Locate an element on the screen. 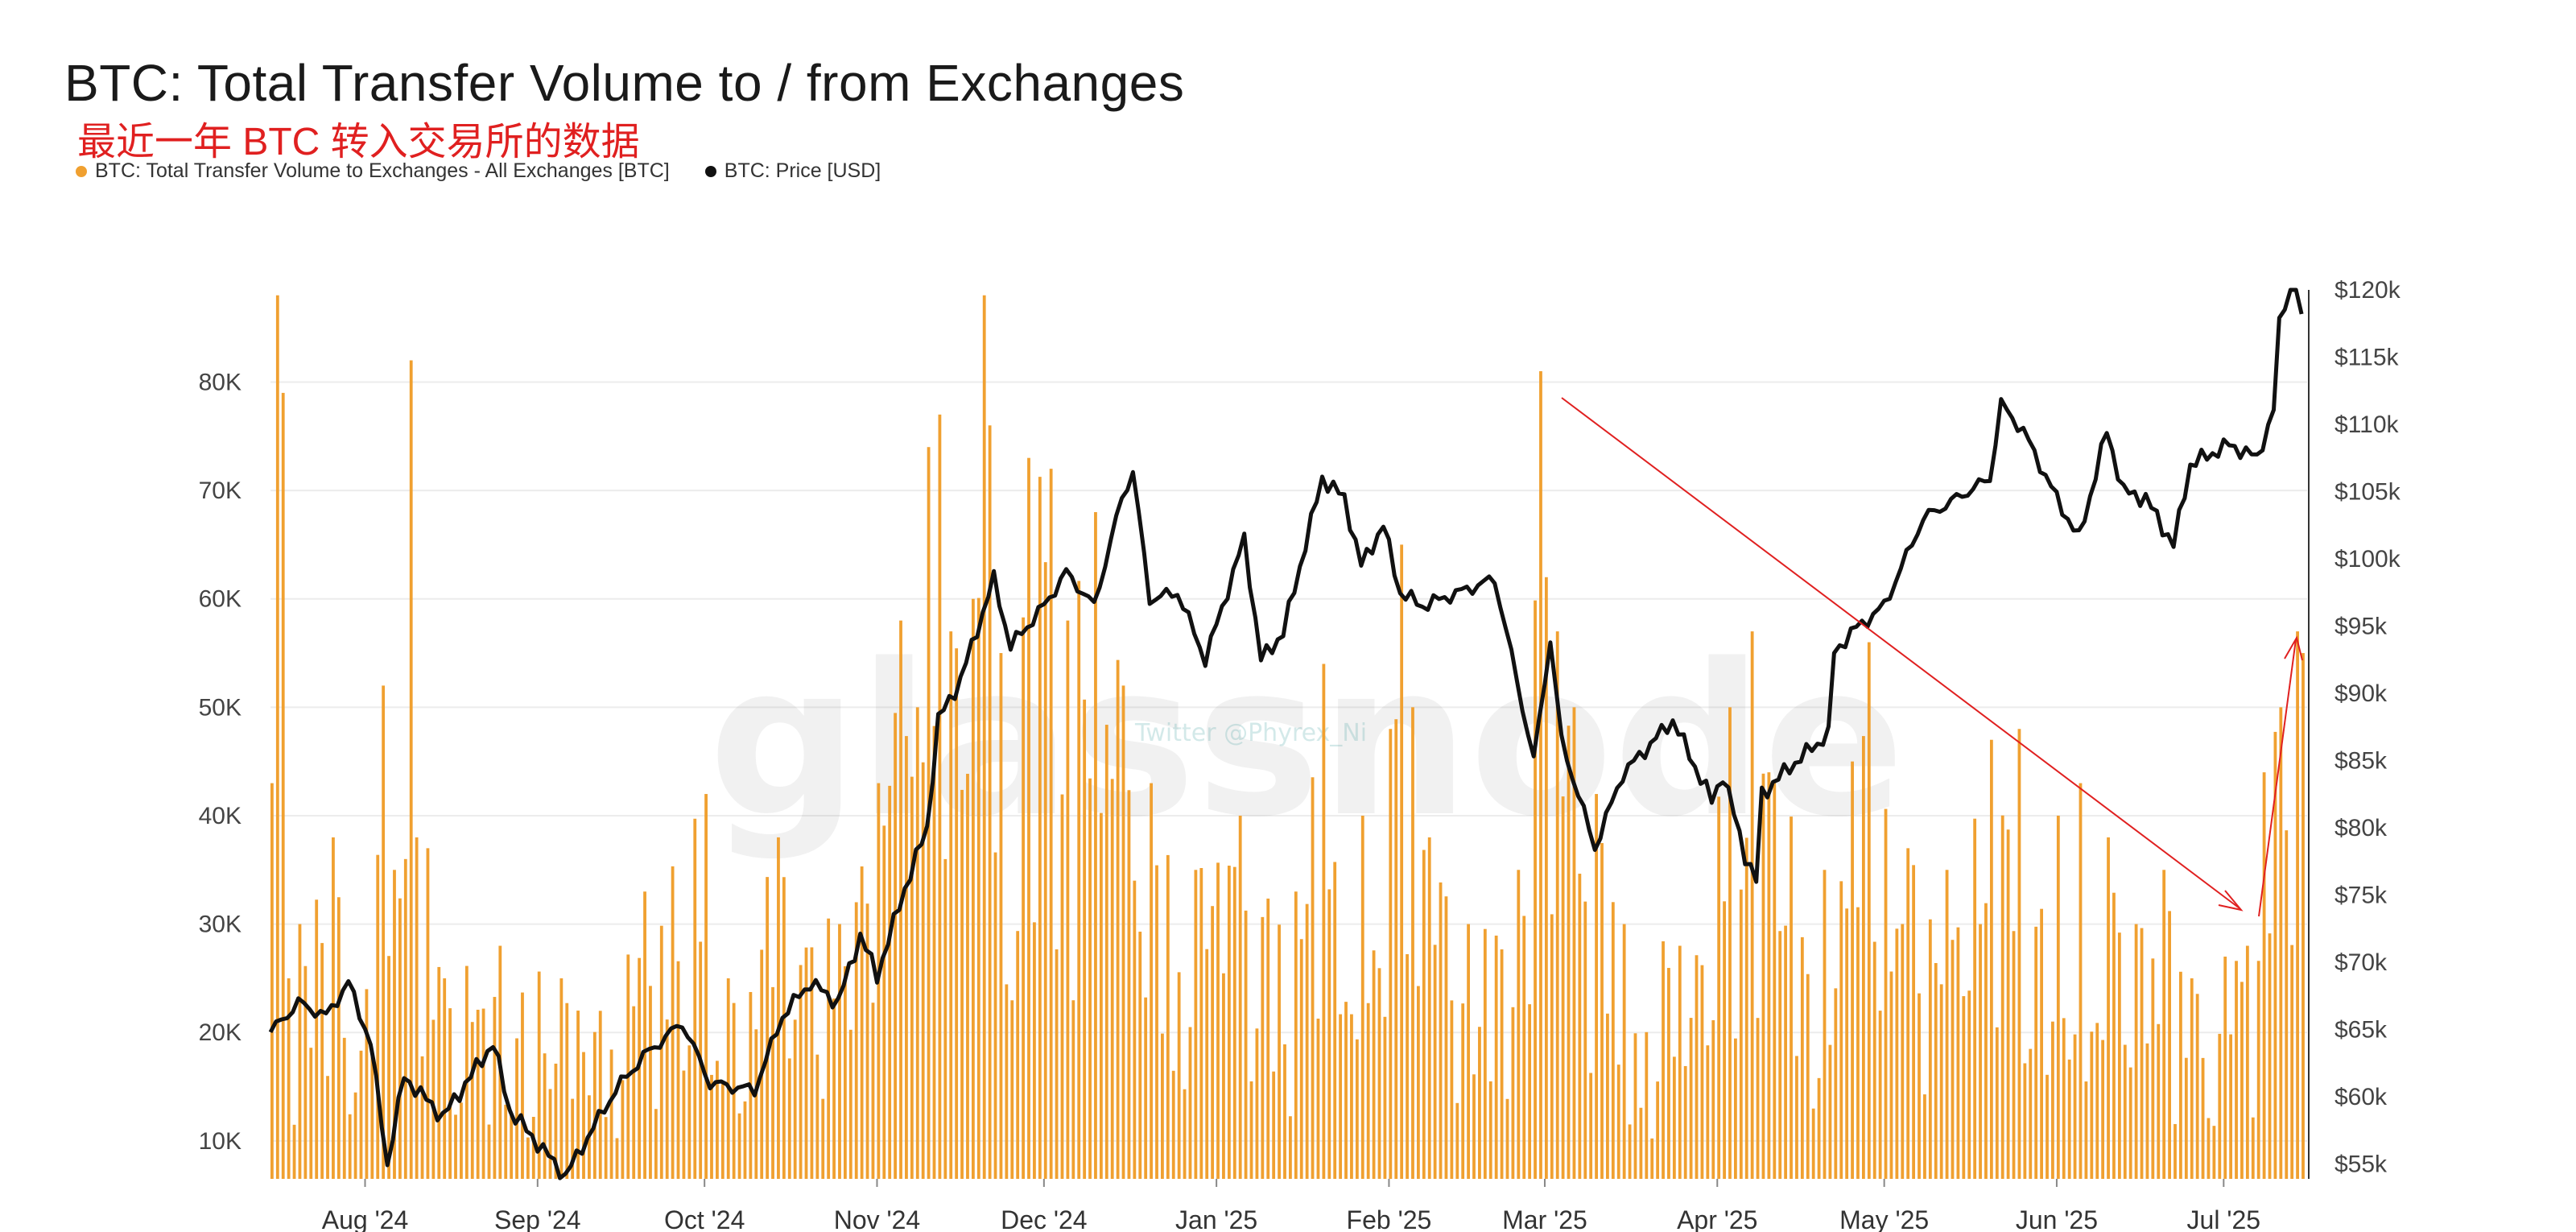  annotation-uptrend-arrowhead is located at coordinates (2293, 648).